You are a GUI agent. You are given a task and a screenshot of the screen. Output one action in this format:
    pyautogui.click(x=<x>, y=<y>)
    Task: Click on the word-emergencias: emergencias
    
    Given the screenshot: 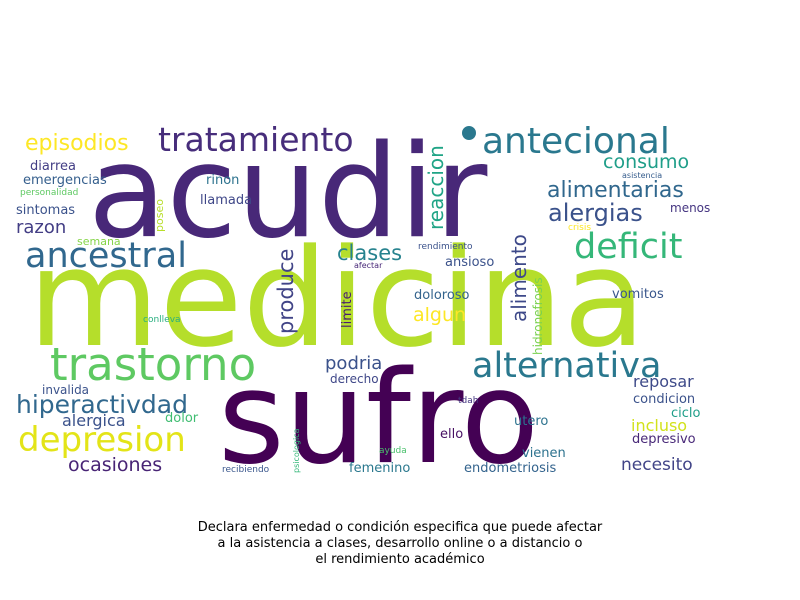 What is the action you would take?
    pyautogui.click(x=65, y=180)
    